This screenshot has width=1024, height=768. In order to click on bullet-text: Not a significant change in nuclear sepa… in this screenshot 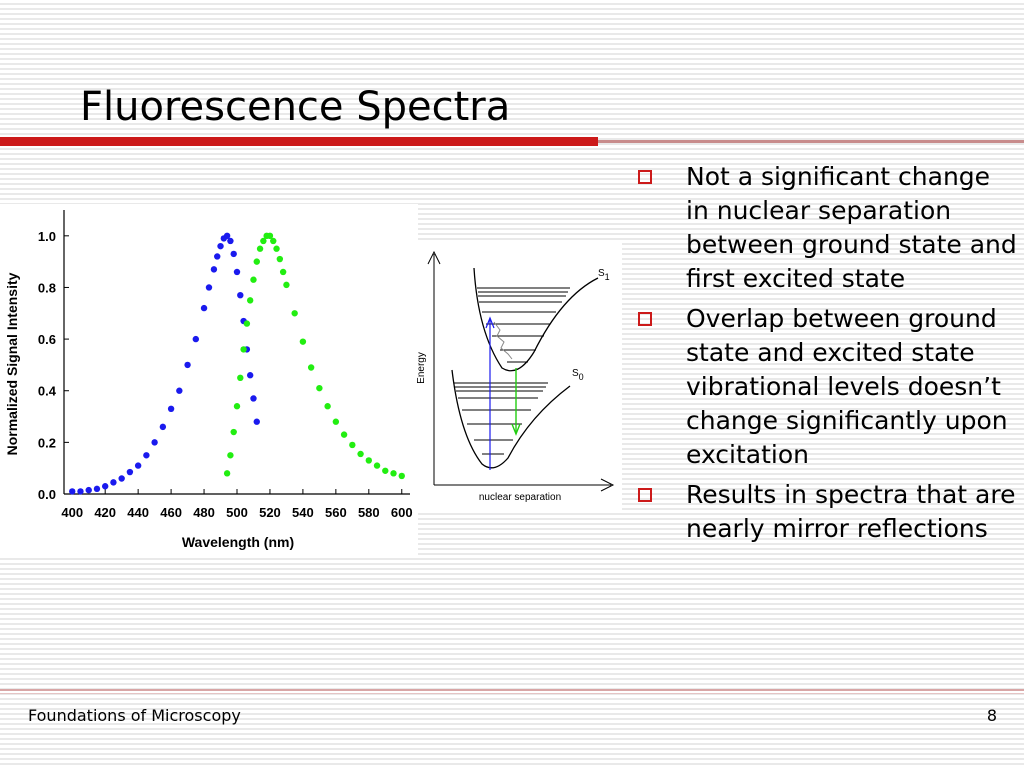, I will do `click(851, 227)`.